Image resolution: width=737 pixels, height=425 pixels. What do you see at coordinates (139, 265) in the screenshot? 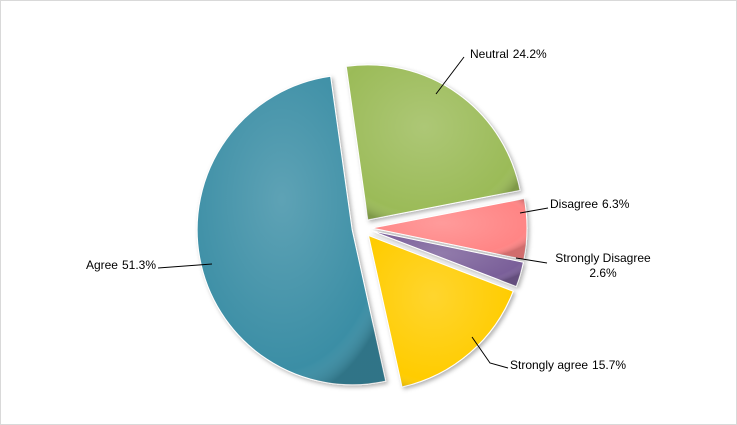
I see `value-label: 51.3%` at bounding box center [139, 265].